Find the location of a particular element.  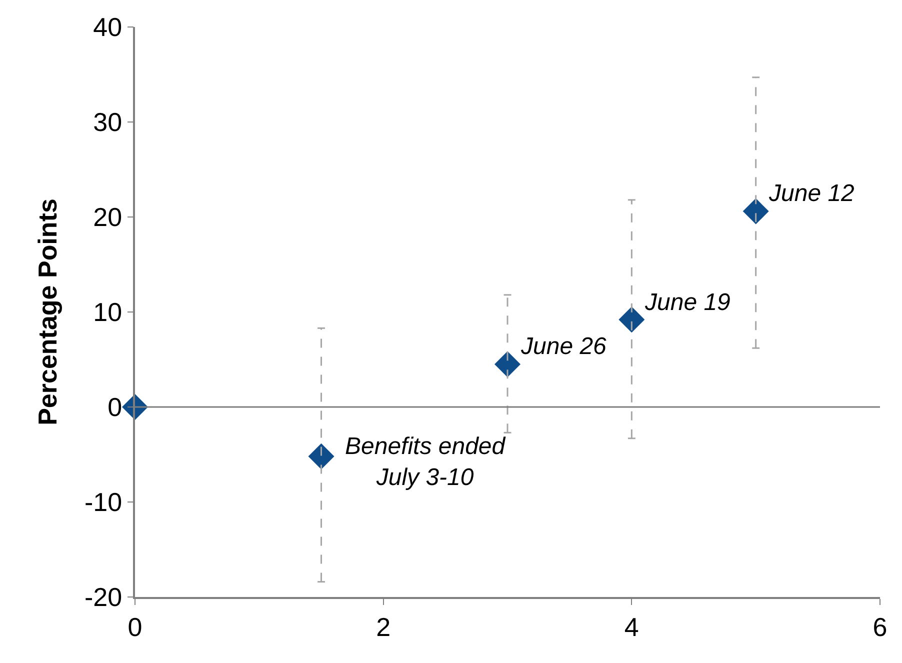

y-tick-label: 0 is located at coordinates (115, 407).